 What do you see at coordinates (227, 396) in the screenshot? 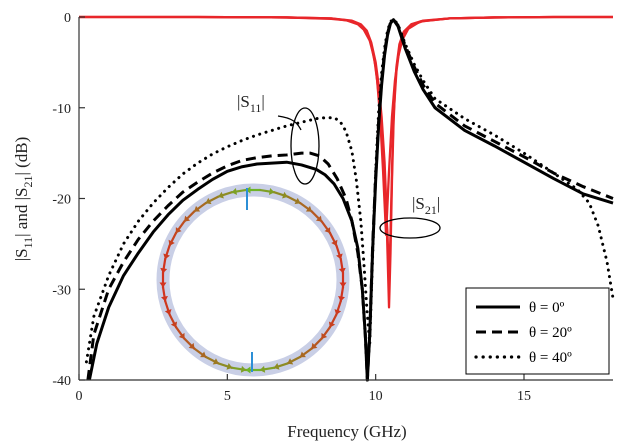
I see `x-tick-label: 5` at bounding box center [227, 396].